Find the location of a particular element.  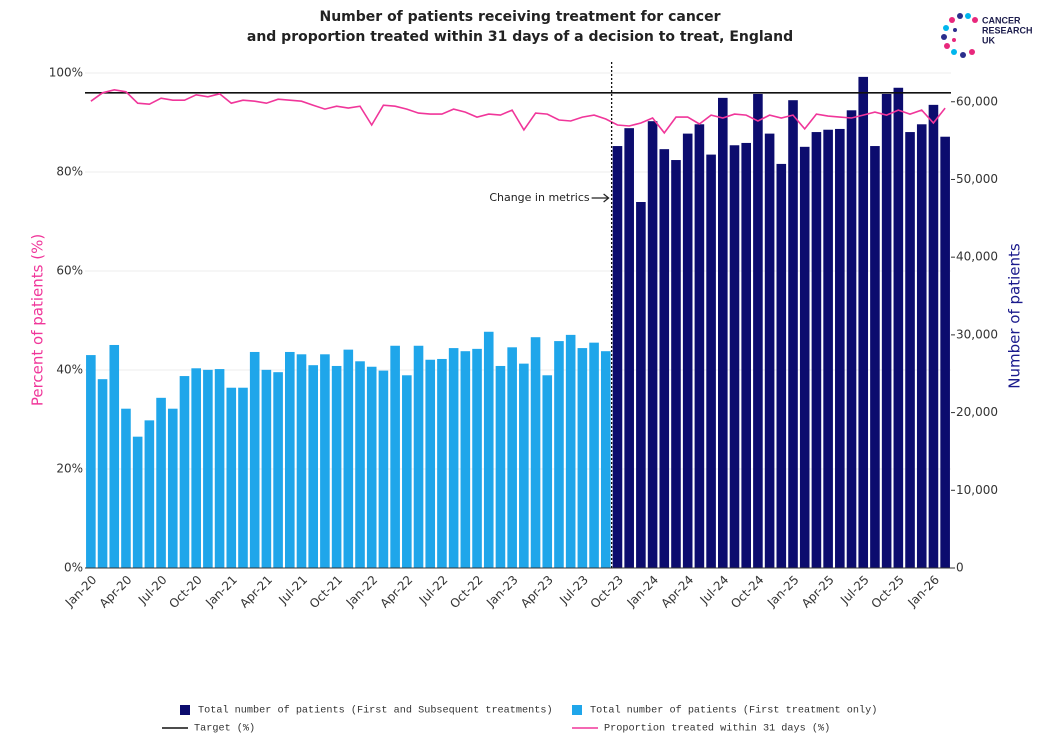

y2-tick-label: 30,000 is located at coordinates (977, 334).